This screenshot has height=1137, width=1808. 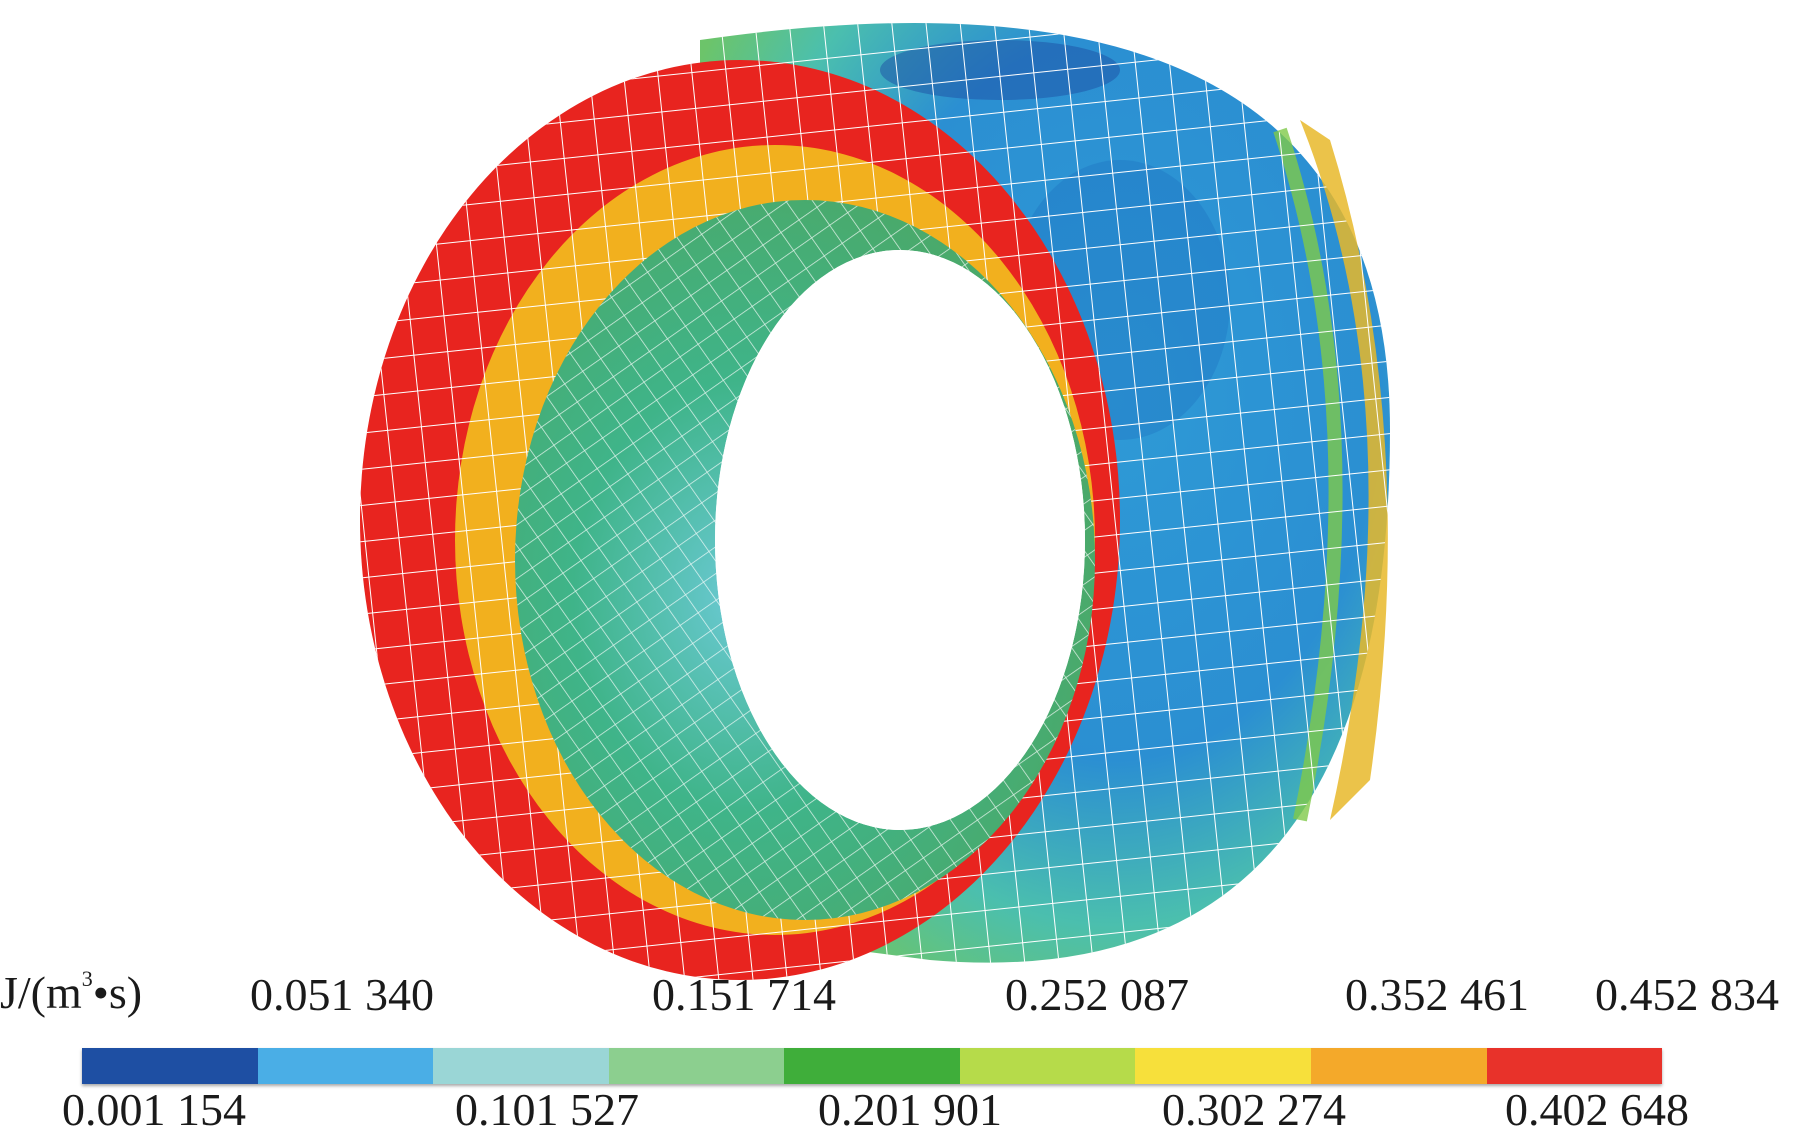 I want to click on legend-top-label-3: 0.252 087, so click(x=1097, y=994).